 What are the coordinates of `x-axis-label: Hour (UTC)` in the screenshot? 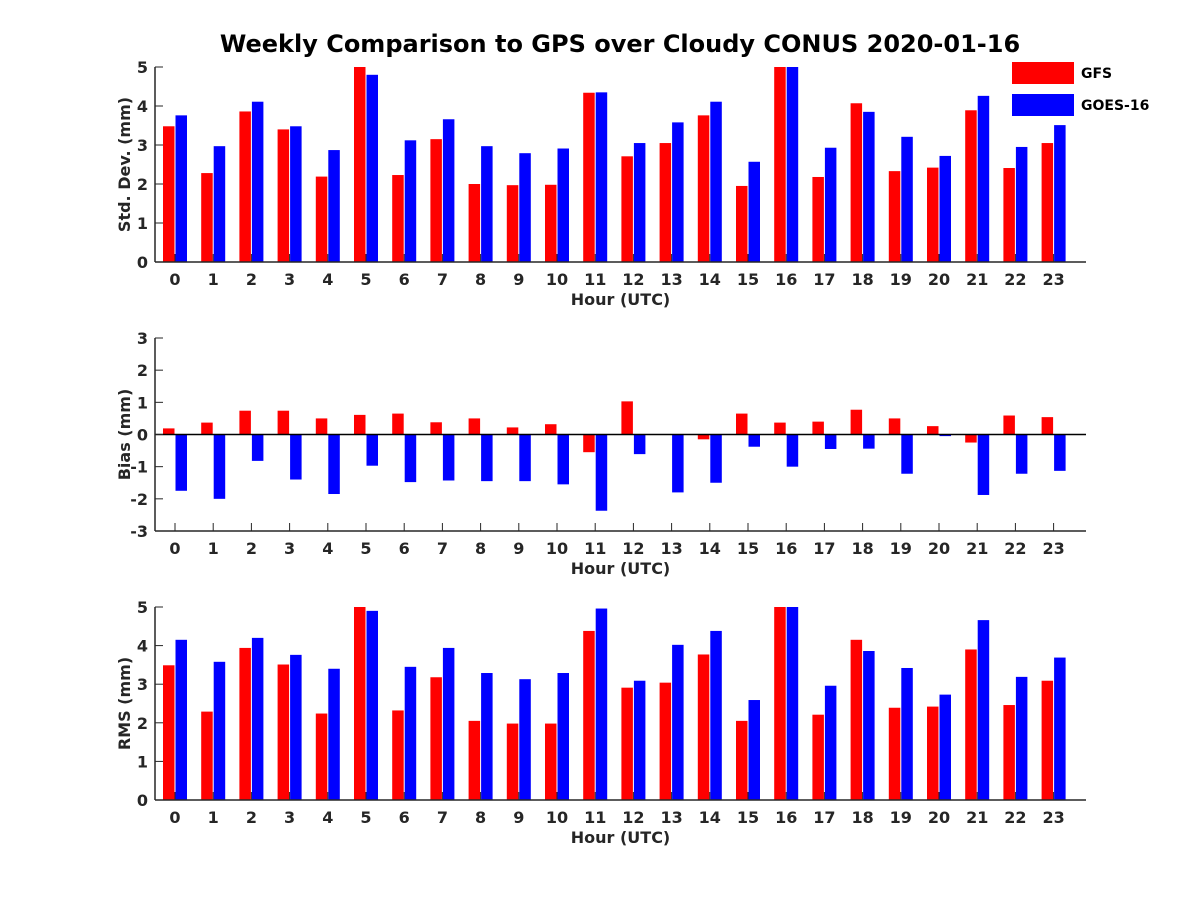 It's located at (621, 299).